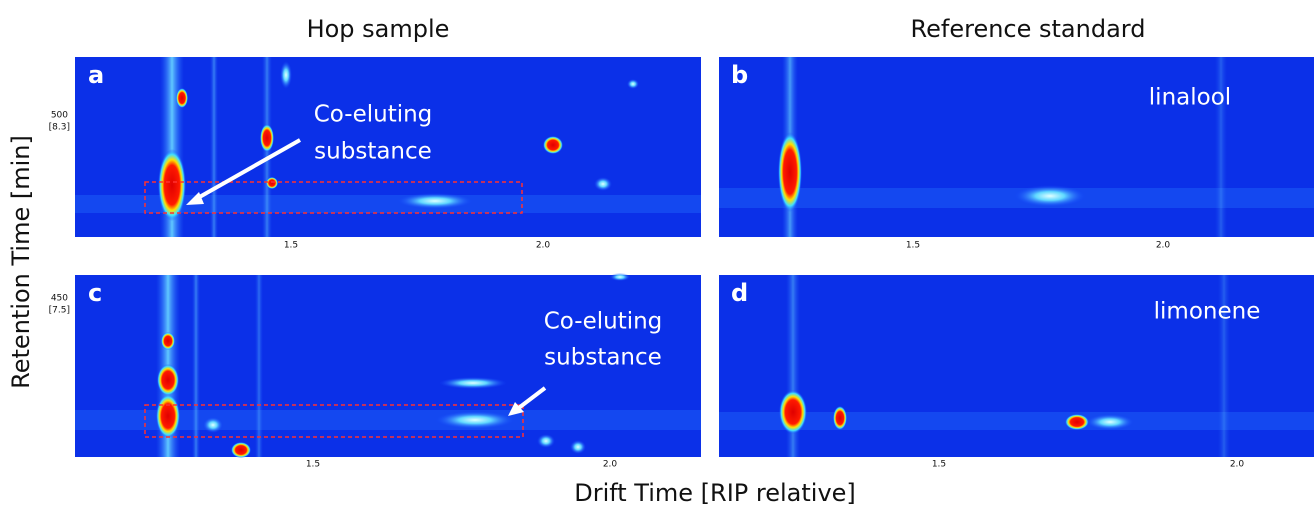 The image size is (1314, 509). I want to click on y-tick-label: 450, so click(59, 299).